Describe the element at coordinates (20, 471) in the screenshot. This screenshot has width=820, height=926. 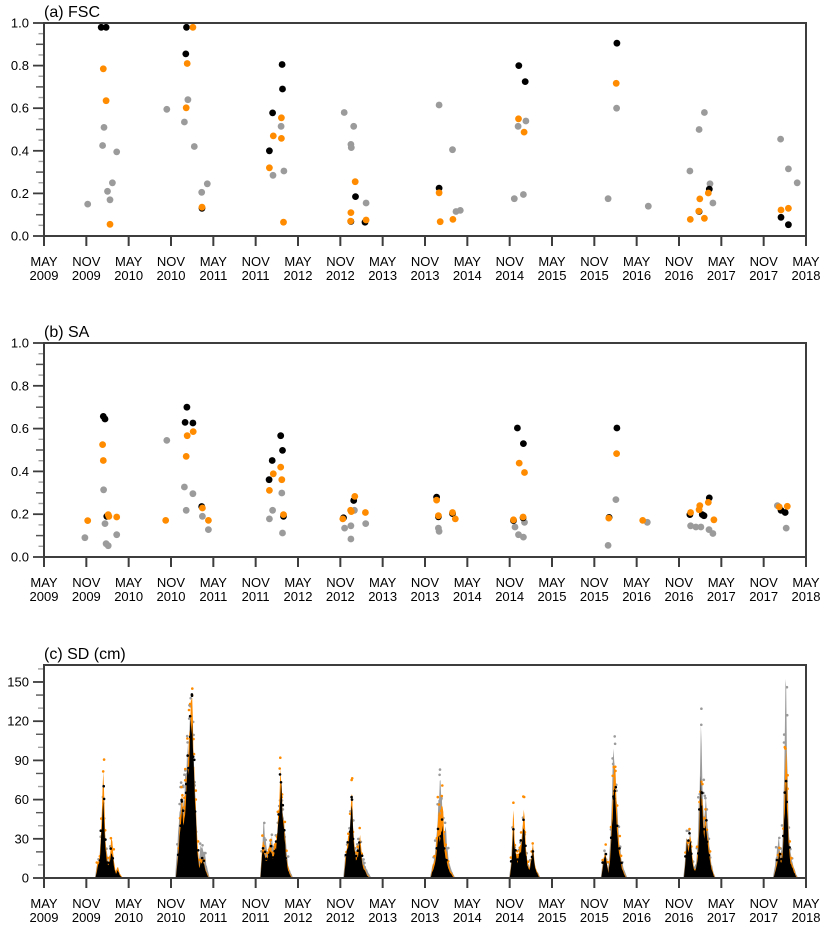
I see `y-tick-label: 0.4` at that location.